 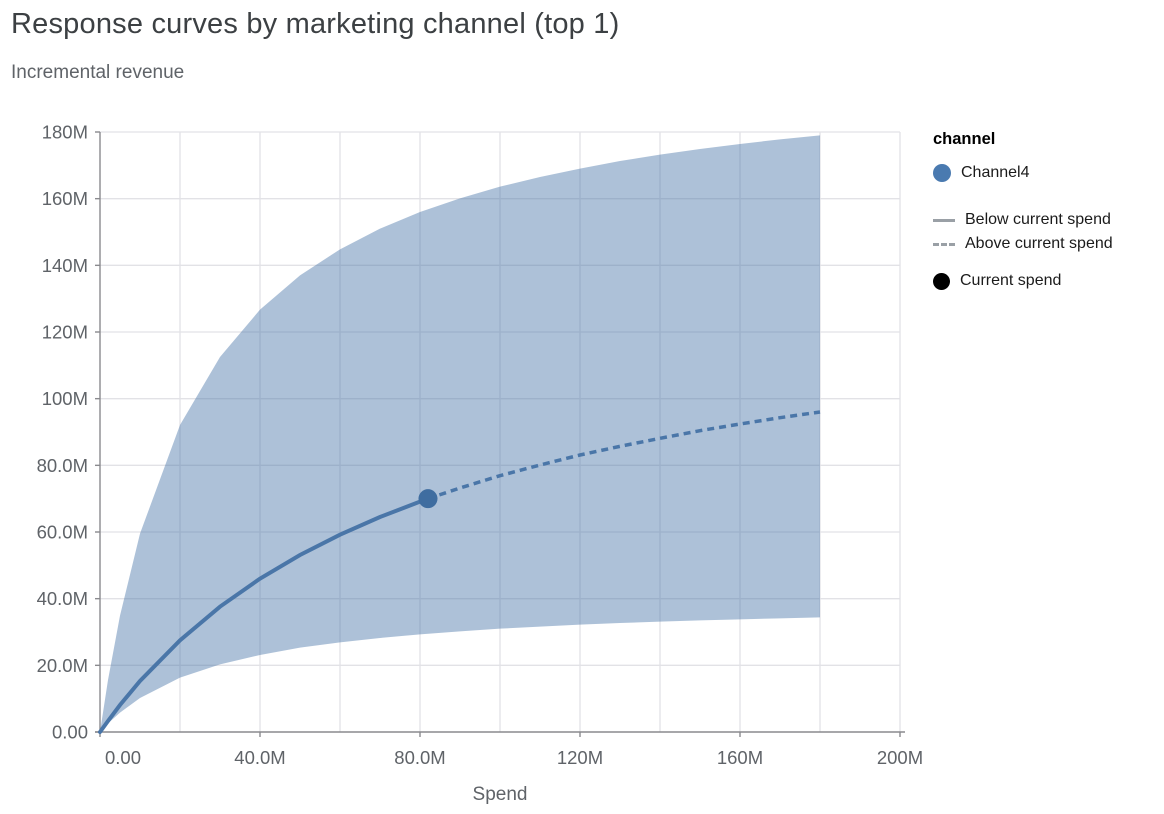 I want to click on y-tick-label: 80.0M, so click(x=62, y=465).